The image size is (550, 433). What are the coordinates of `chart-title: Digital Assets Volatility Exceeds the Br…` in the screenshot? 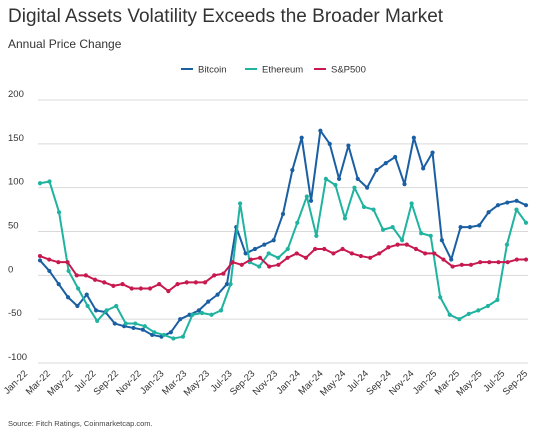 It's located at (226, 16).